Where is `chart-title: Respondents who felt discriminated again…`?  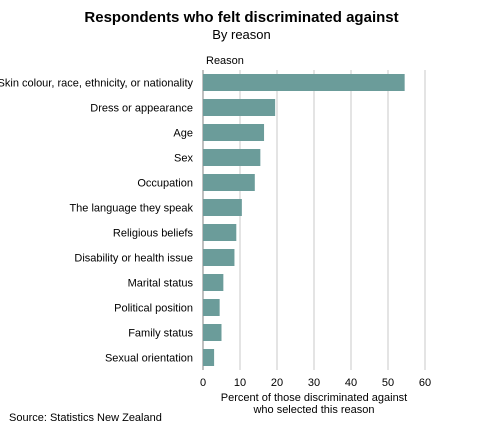 chart-title: Respondents who felt discriminated again… is located at coordinates (241, 17).